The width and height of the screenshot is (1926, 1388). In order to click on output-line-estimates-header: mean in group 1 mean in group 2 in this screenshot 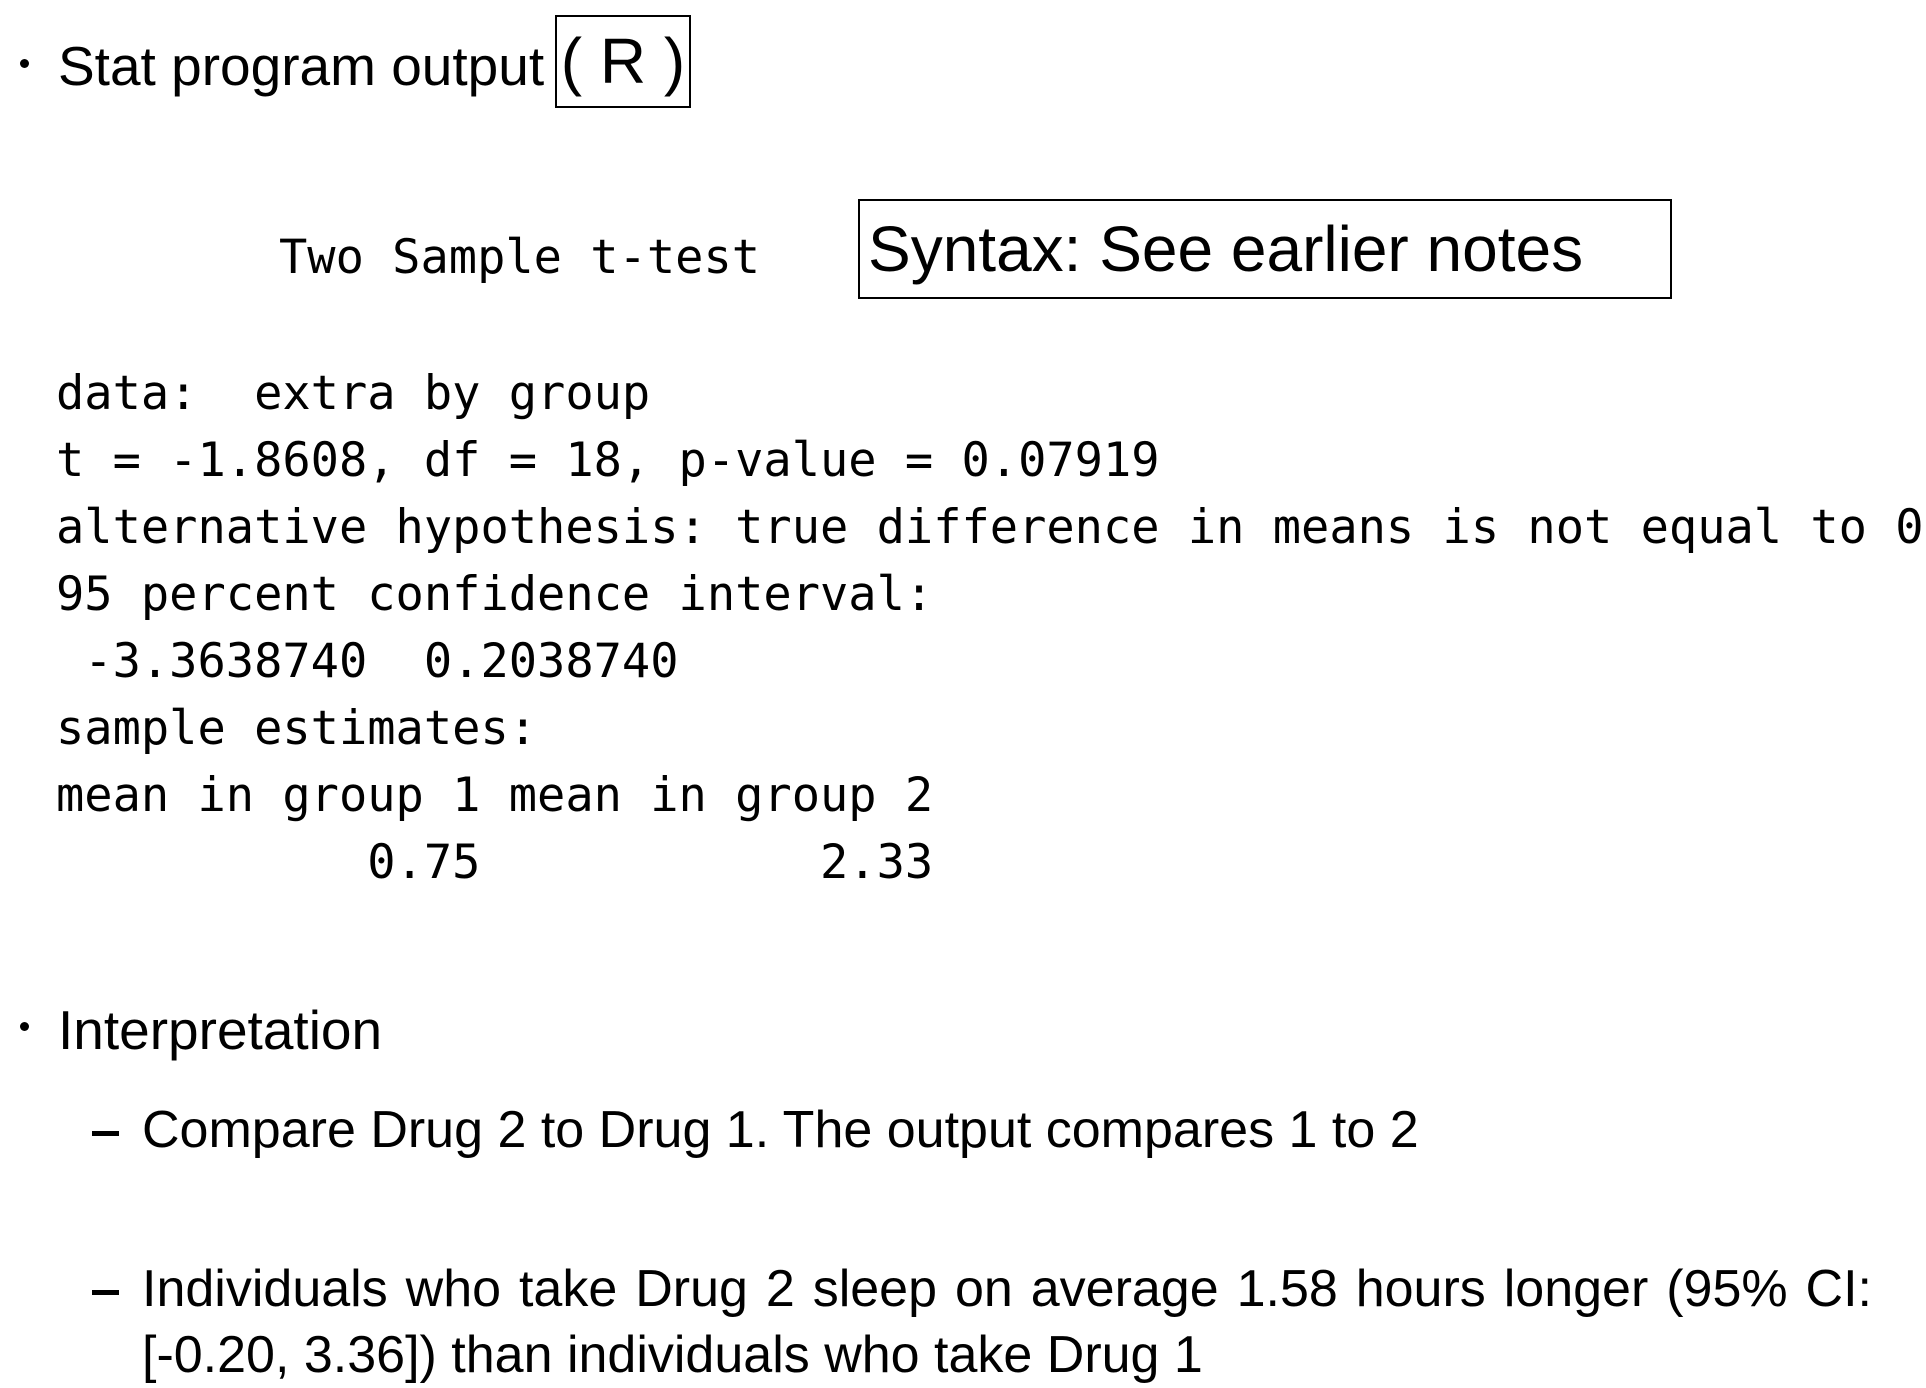, I will do `click(495, 795)`.